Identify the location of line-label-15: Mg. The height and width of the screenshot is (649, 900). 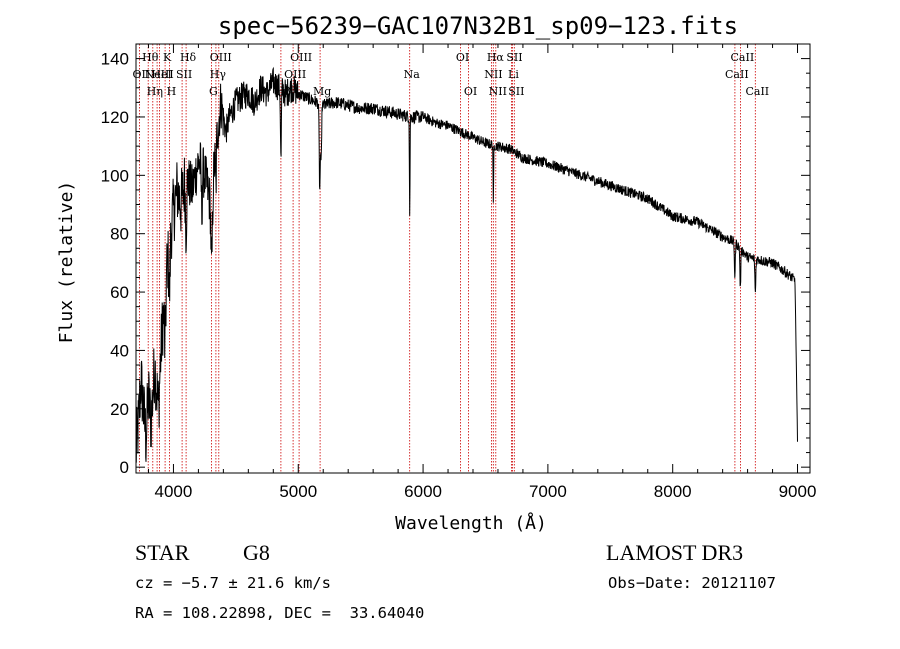
(322, 91).